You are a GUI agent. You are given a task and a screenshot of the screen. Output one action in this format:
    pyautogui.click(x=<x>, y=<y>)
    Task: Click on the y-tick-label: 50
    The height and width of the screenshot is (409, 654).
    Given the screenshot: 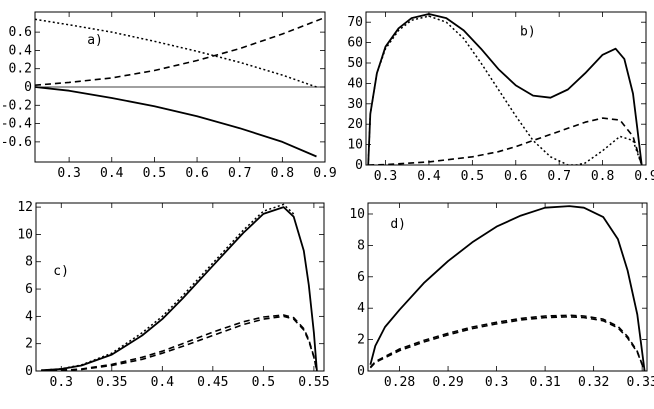 What is the action you would take?
    pyautogui.click(x=355, y=63)
    